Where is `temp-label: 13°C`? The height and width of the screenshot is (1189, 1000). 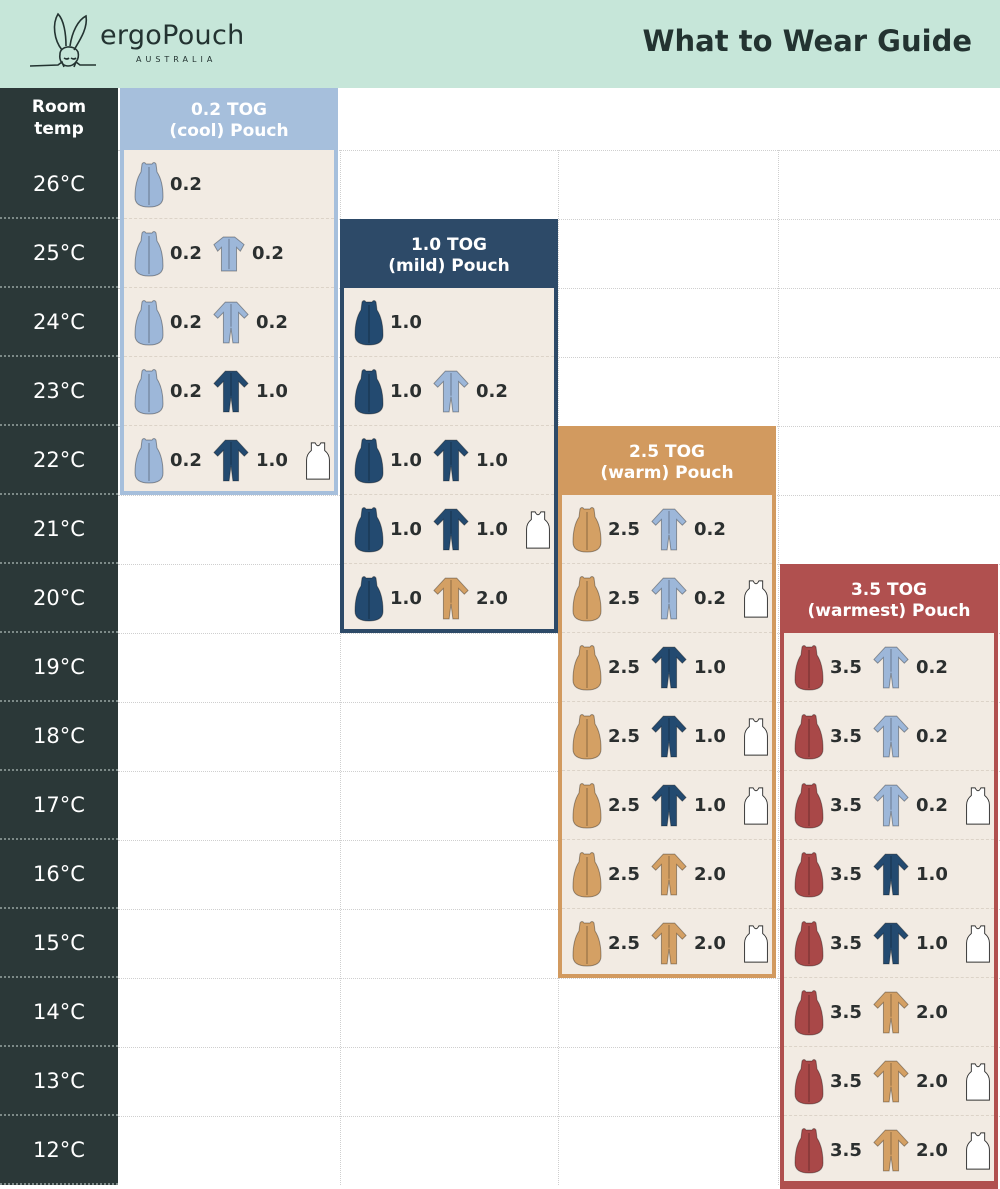 temp-label: 13°C is located at coordinates (59, 1081).